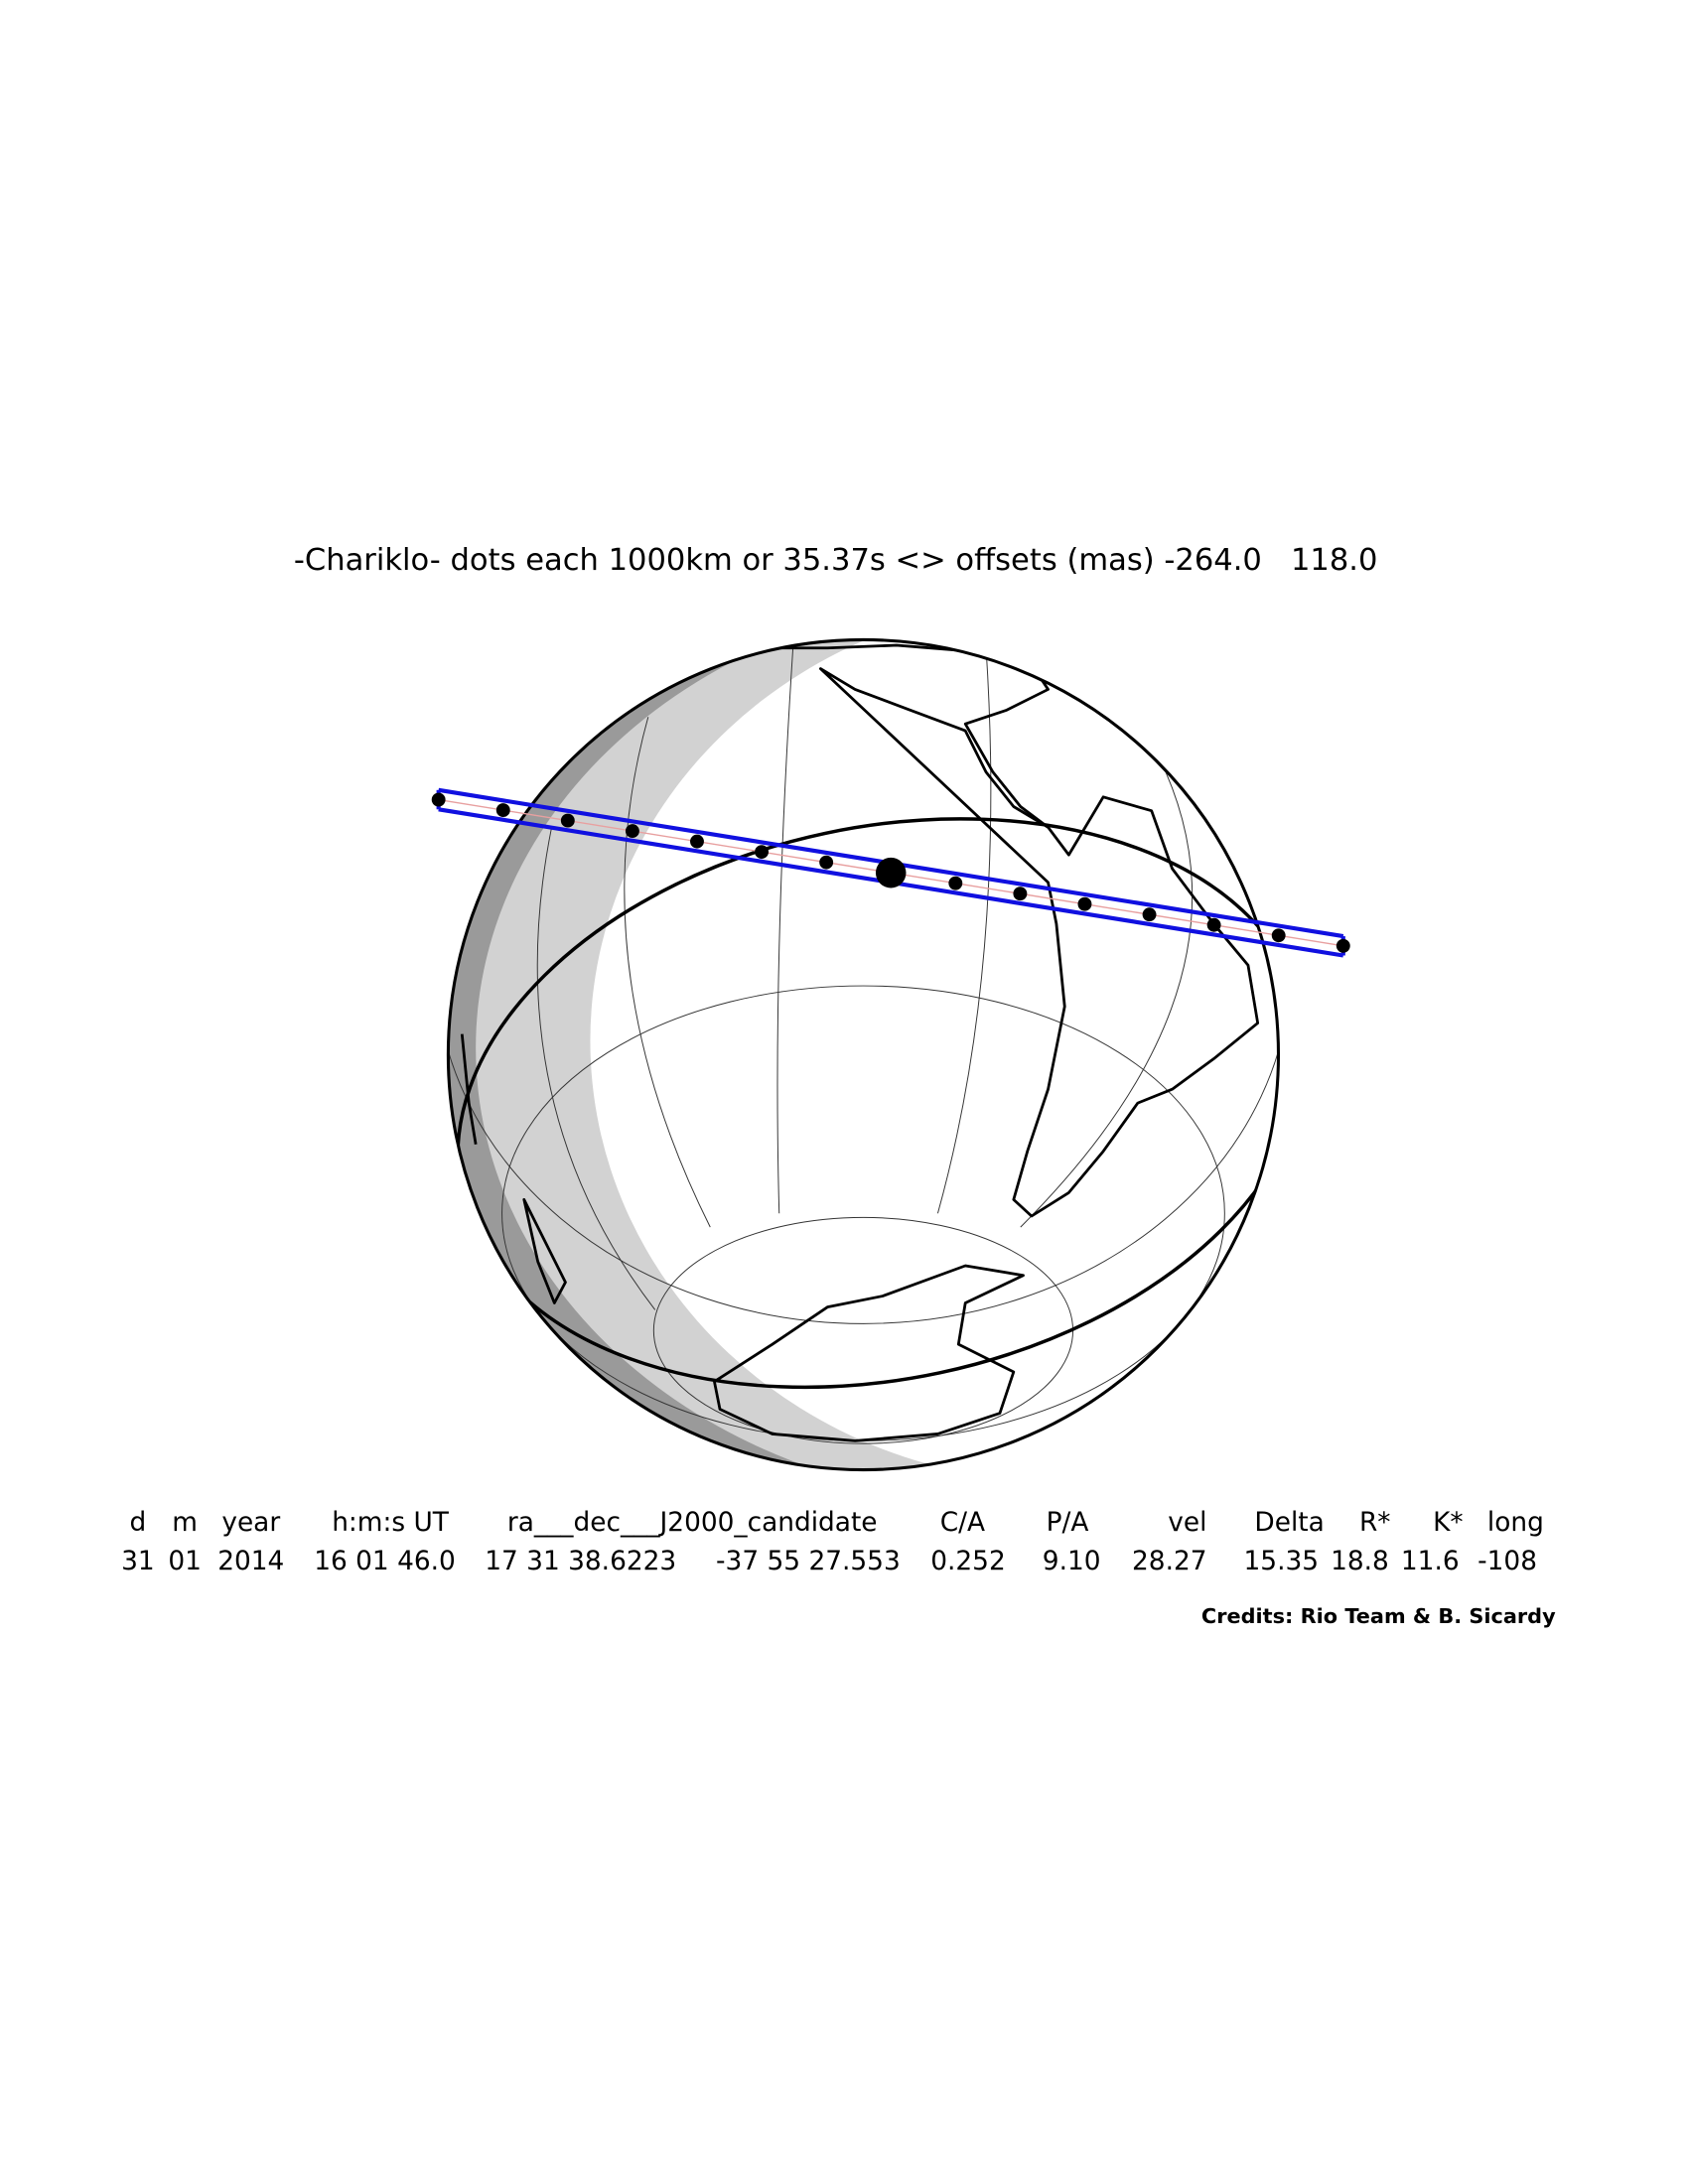  What do you see at coordinates (1375, 1523) in the screenshot?
I see `table-header: R*` at bounding box center [1375, 1523].